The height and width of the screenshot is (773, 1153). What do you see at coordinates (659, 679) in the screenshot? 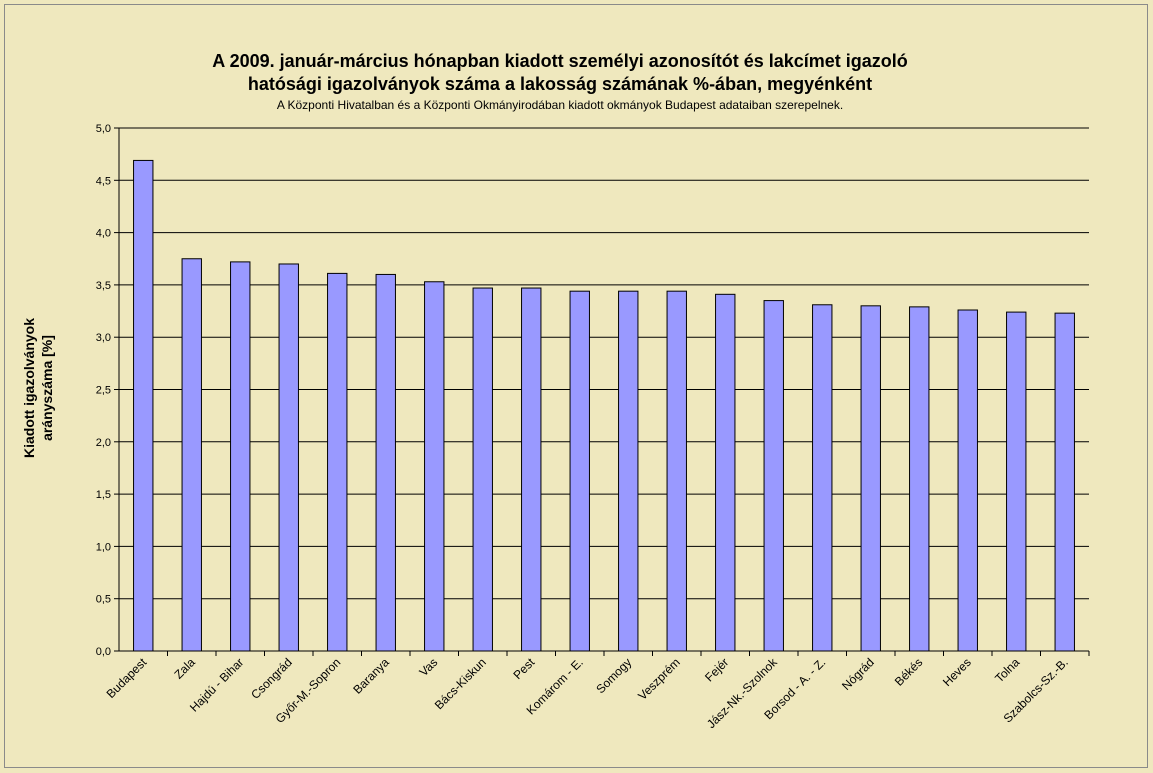
I see `x-tick-label: Veszprém` at bounding box center [659, 679].